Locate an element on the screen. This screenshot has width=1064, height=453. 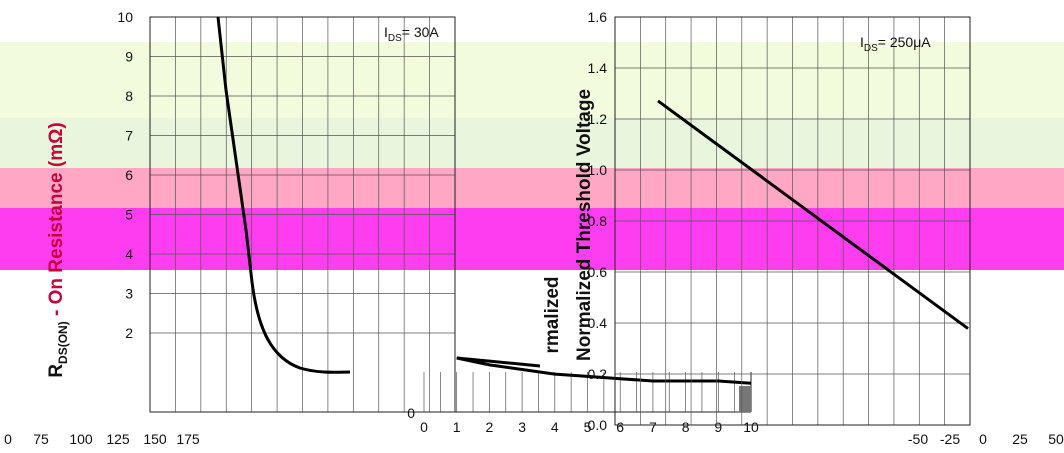
series-line-rdson is located at coordinates (283, 195).